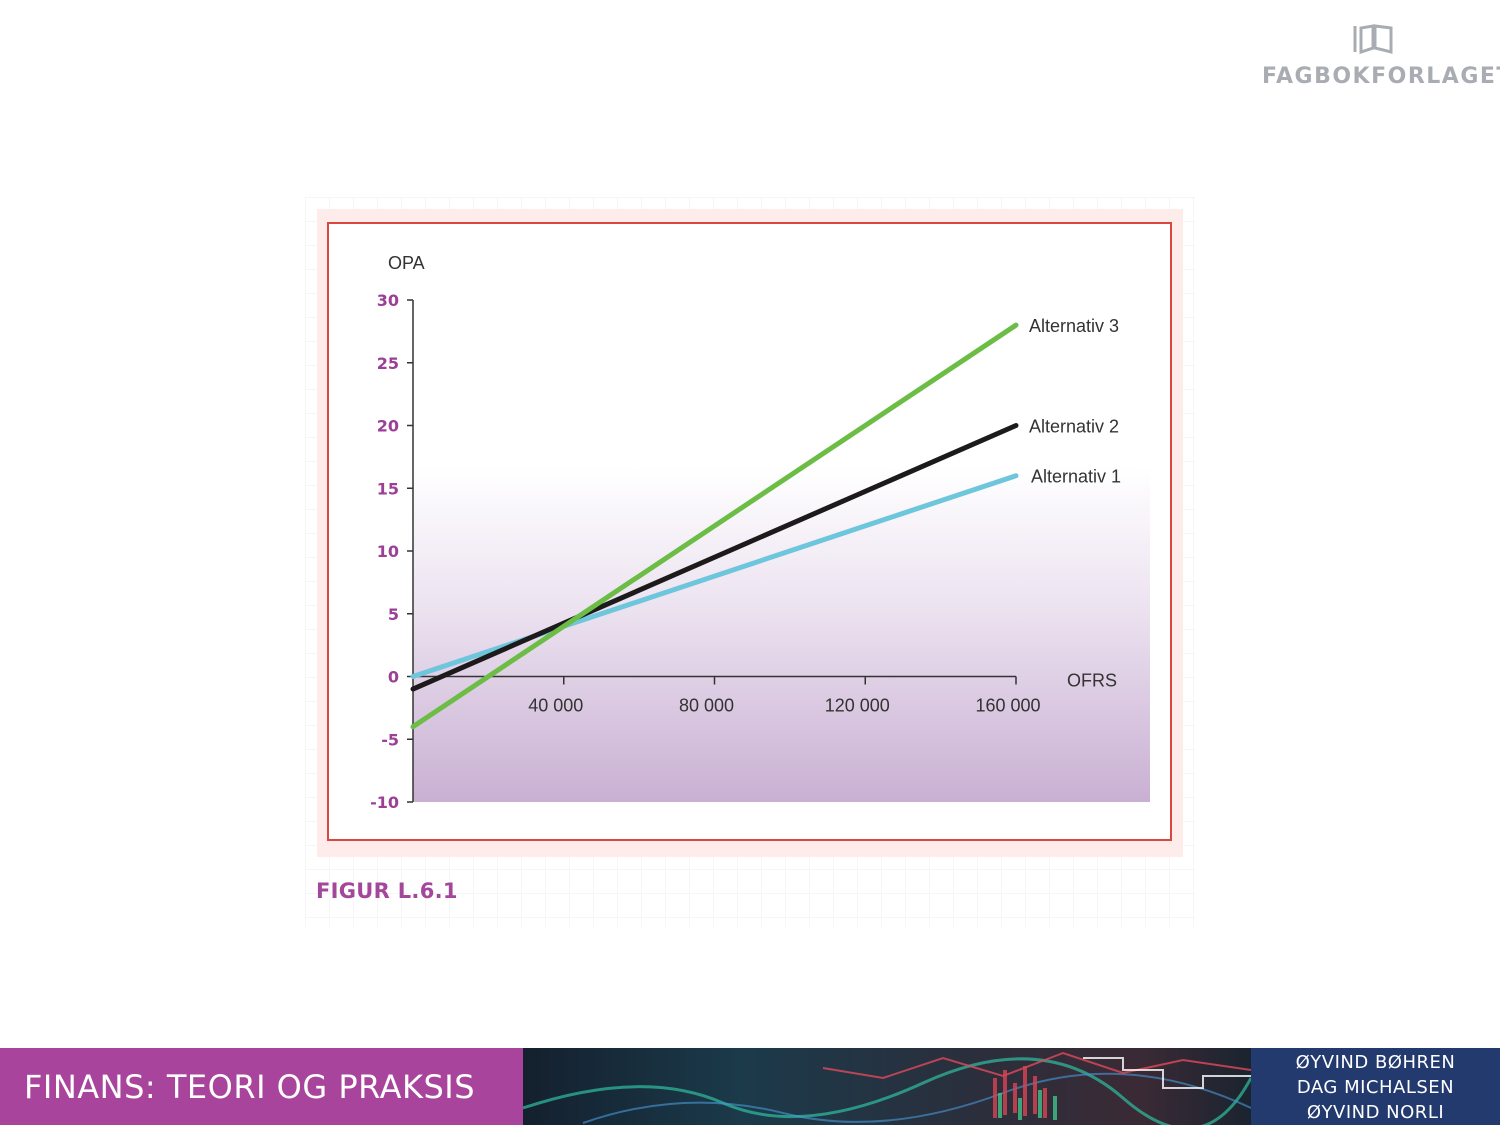 This screenshot has height=1125, width=1500. What do you see at coordinates (393, 677) in the screenshot?
I see `y-tick-label: 0` at bounding box center [393, 677].